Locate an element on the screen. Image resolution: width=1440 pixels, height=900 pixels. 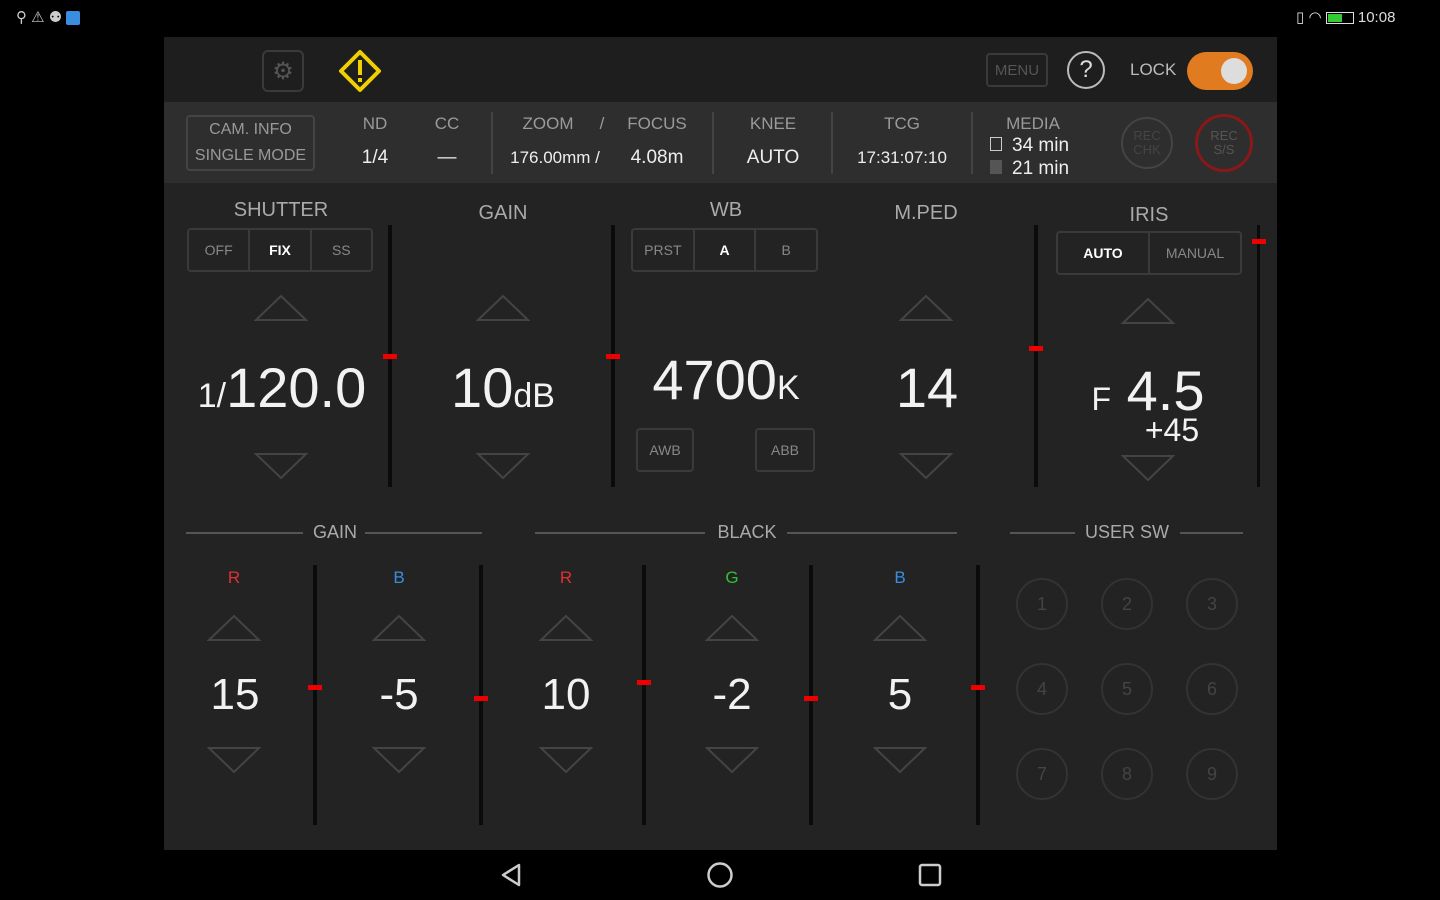
rec-start-stop-button: REC S/S is located at coordinates (1224, 143).